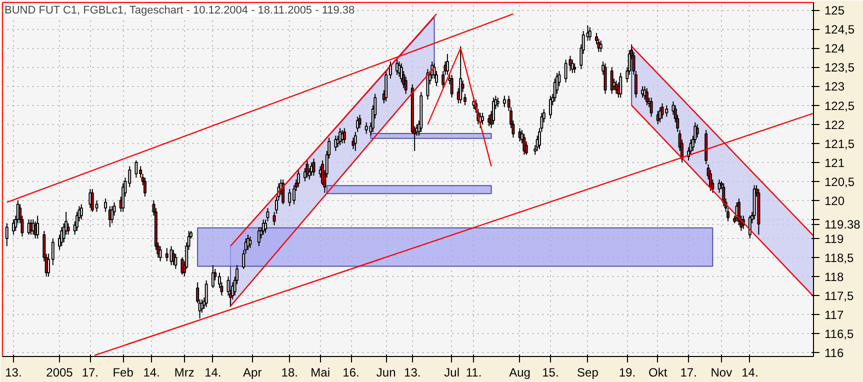 This screenshot has width=863, height=382. What do you see at coordinates (842, 225) in the screenshot?
I see `y-tick-label: 119.38` at bounding box center [842, 225].